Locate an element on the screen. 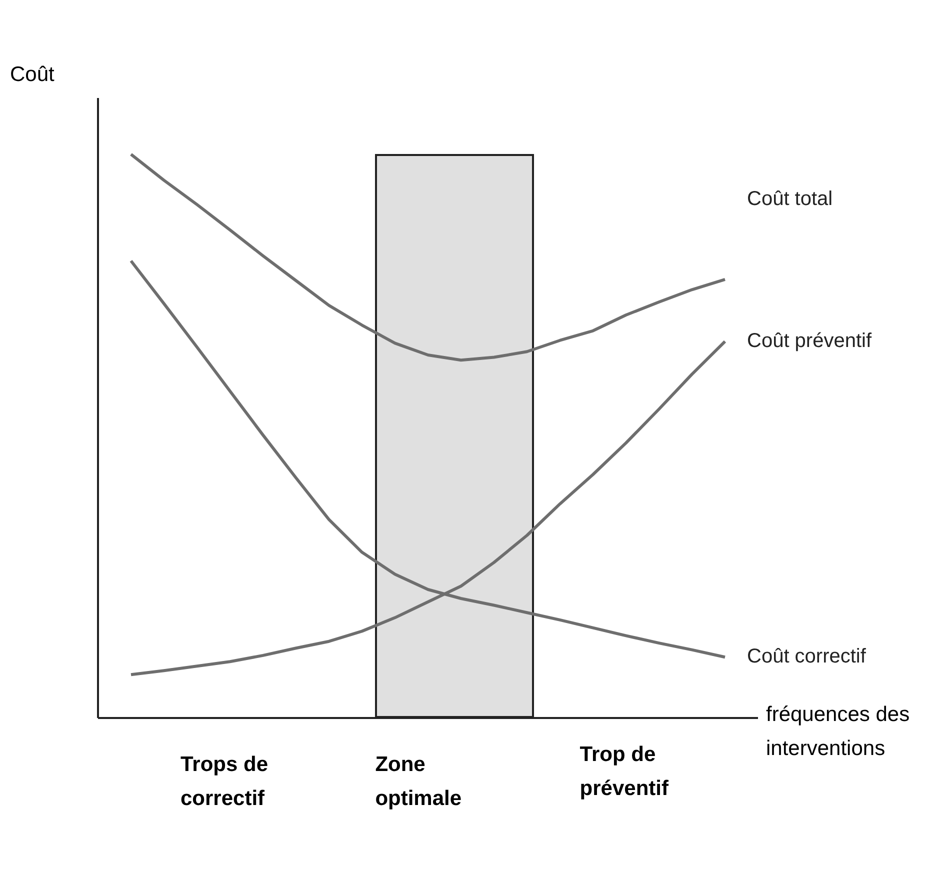 Image resolution: width=936 pixels, height=893 pixels. series-label: Coût correctif is located at coordinates (806, 656).